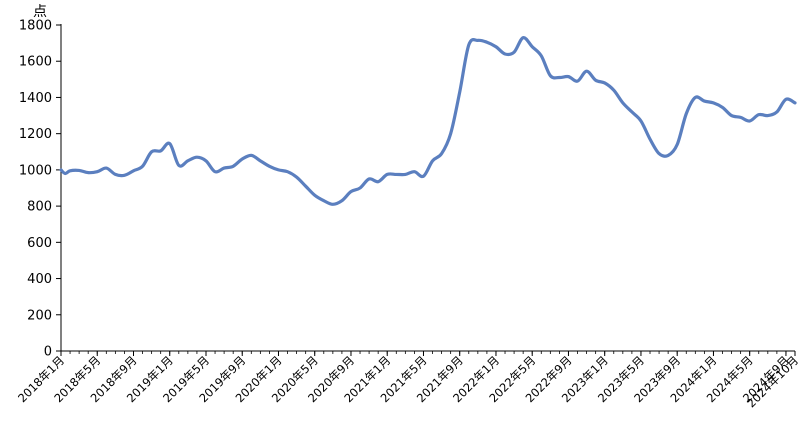  Describe the element at coordinates (39, 243) in the screenshot. I see `y-tick-label: 600` at that location.